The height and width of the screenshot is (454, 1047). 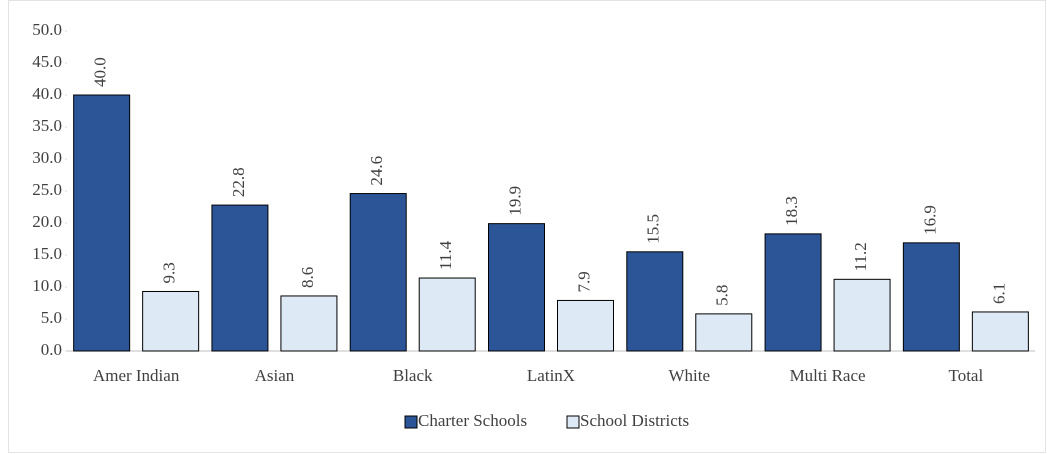 What do you see at coordinates (583, 281) in the screenshot?
I see `data-label: 7.9` at bounding box center [583, 281].